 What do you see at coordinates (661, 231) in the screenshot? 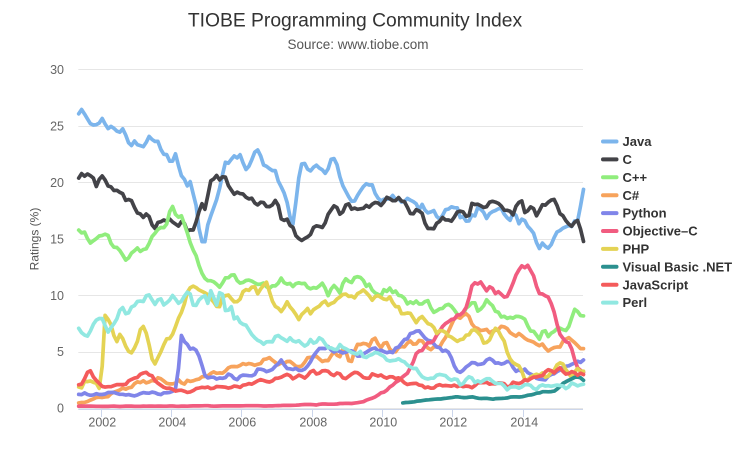
I see `svg-text: Objective–C` at bounding box center [661, 231].